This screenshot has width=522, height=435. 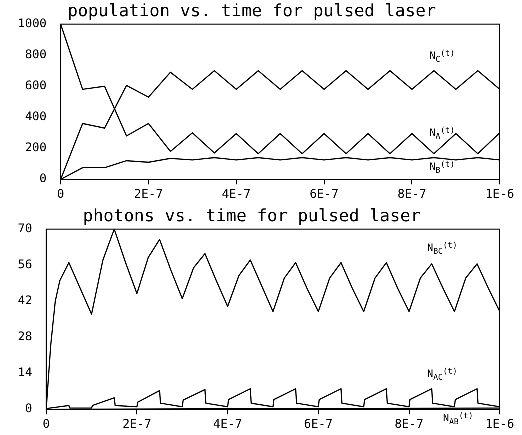 What do you see at coordinates (25, 373) in the screenshot?
I see `y-tick-label: 14` at bounding box center [25, 373].